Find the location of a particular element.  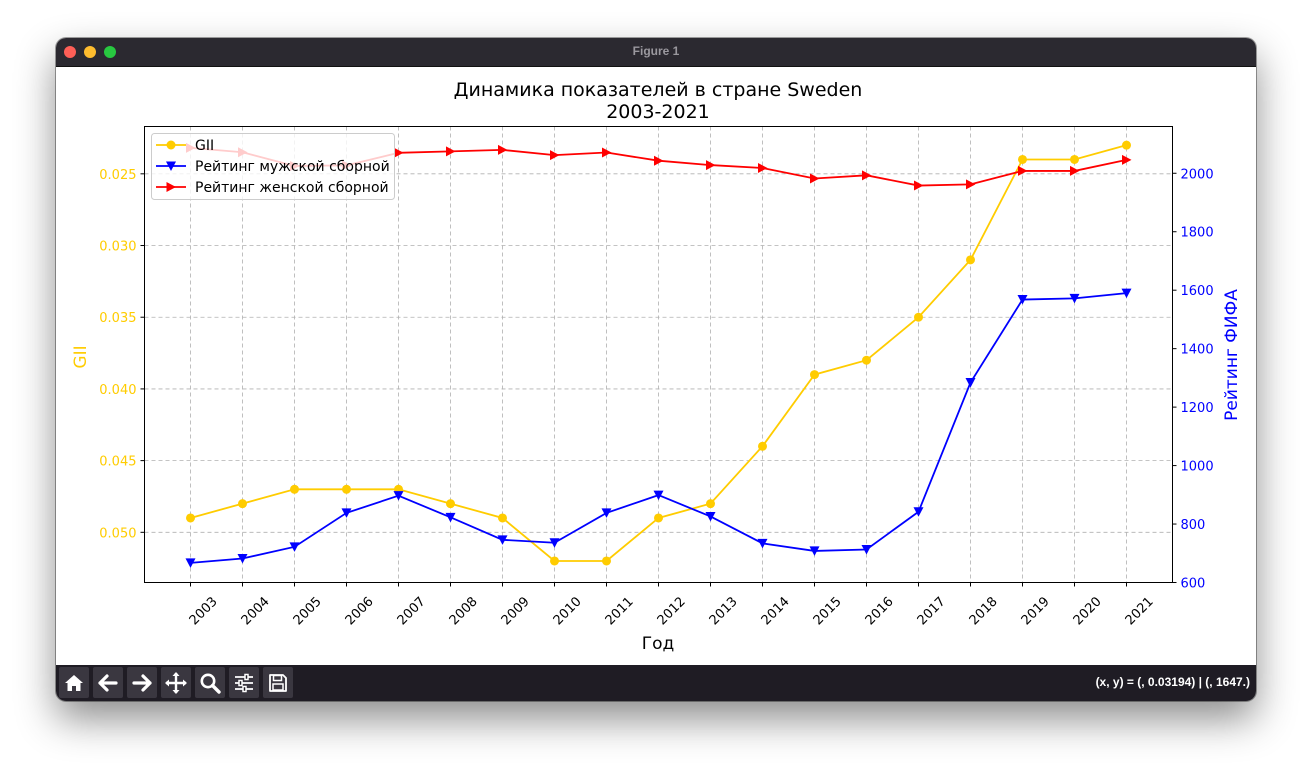

x-tick-label: 2015 is located at coordinates (828, 611).